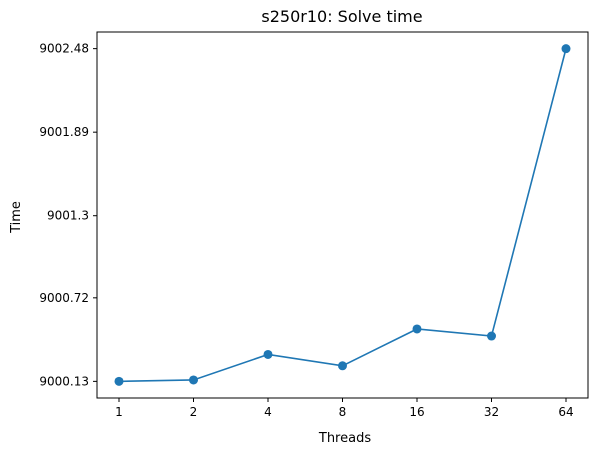  I want to click on y-tick-label: 9002.48, so click(64, 49).